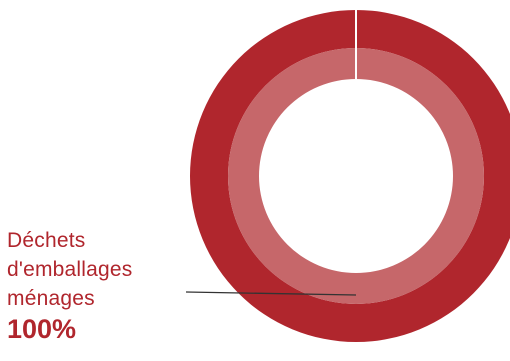 The height and width of the screenshot is (361, 510). What do you see at coordinates (46, 240) in the screenshot?
I see `slice-label-line-1: Déchets` at bounding box center [46, 240].